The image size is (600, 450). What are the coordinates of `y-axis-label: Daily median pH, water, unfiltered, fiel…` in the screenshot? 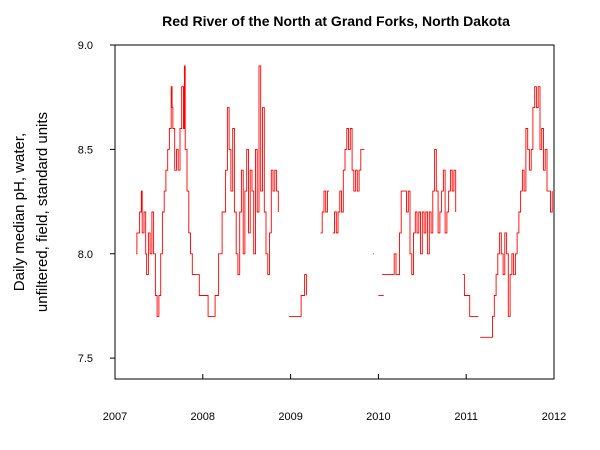 It's located at (31, 212).